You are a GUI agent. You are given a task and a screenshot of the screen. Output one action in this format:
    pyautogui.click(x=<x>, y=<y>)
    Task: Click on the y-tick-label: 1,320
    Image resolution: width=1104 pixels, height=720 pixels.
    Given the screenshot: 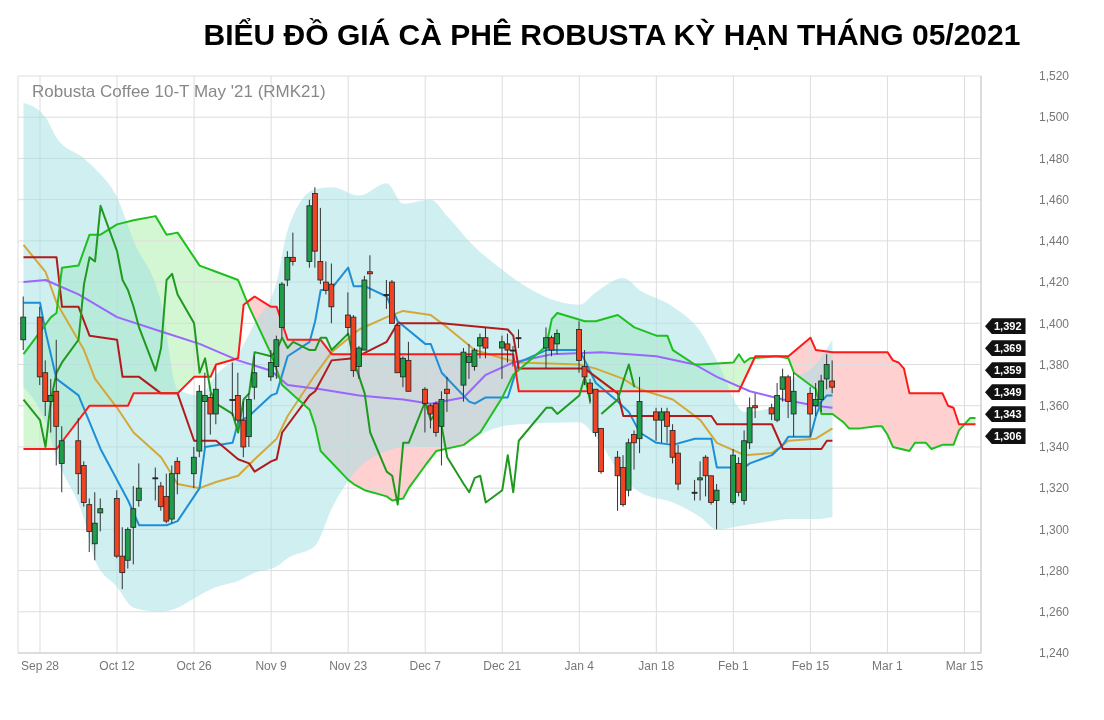 What is the action you would take?
    pyautogui.click(x=1054, y=488)
    